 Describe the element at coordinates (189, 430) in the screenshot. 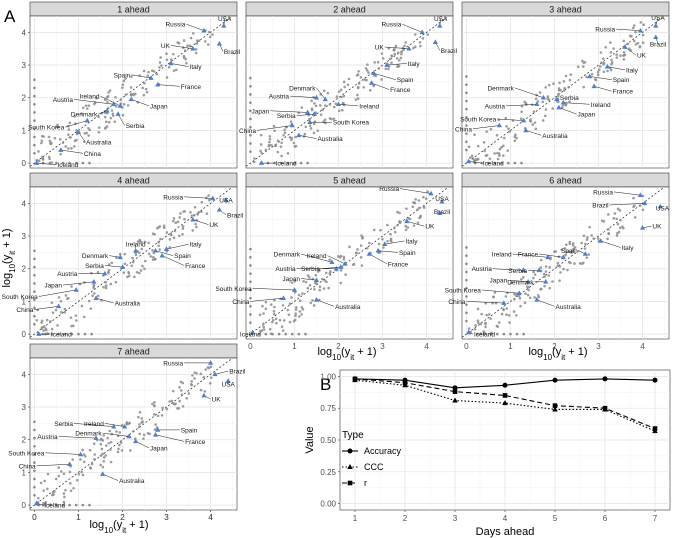

I see `country-label: Spain` at that location.